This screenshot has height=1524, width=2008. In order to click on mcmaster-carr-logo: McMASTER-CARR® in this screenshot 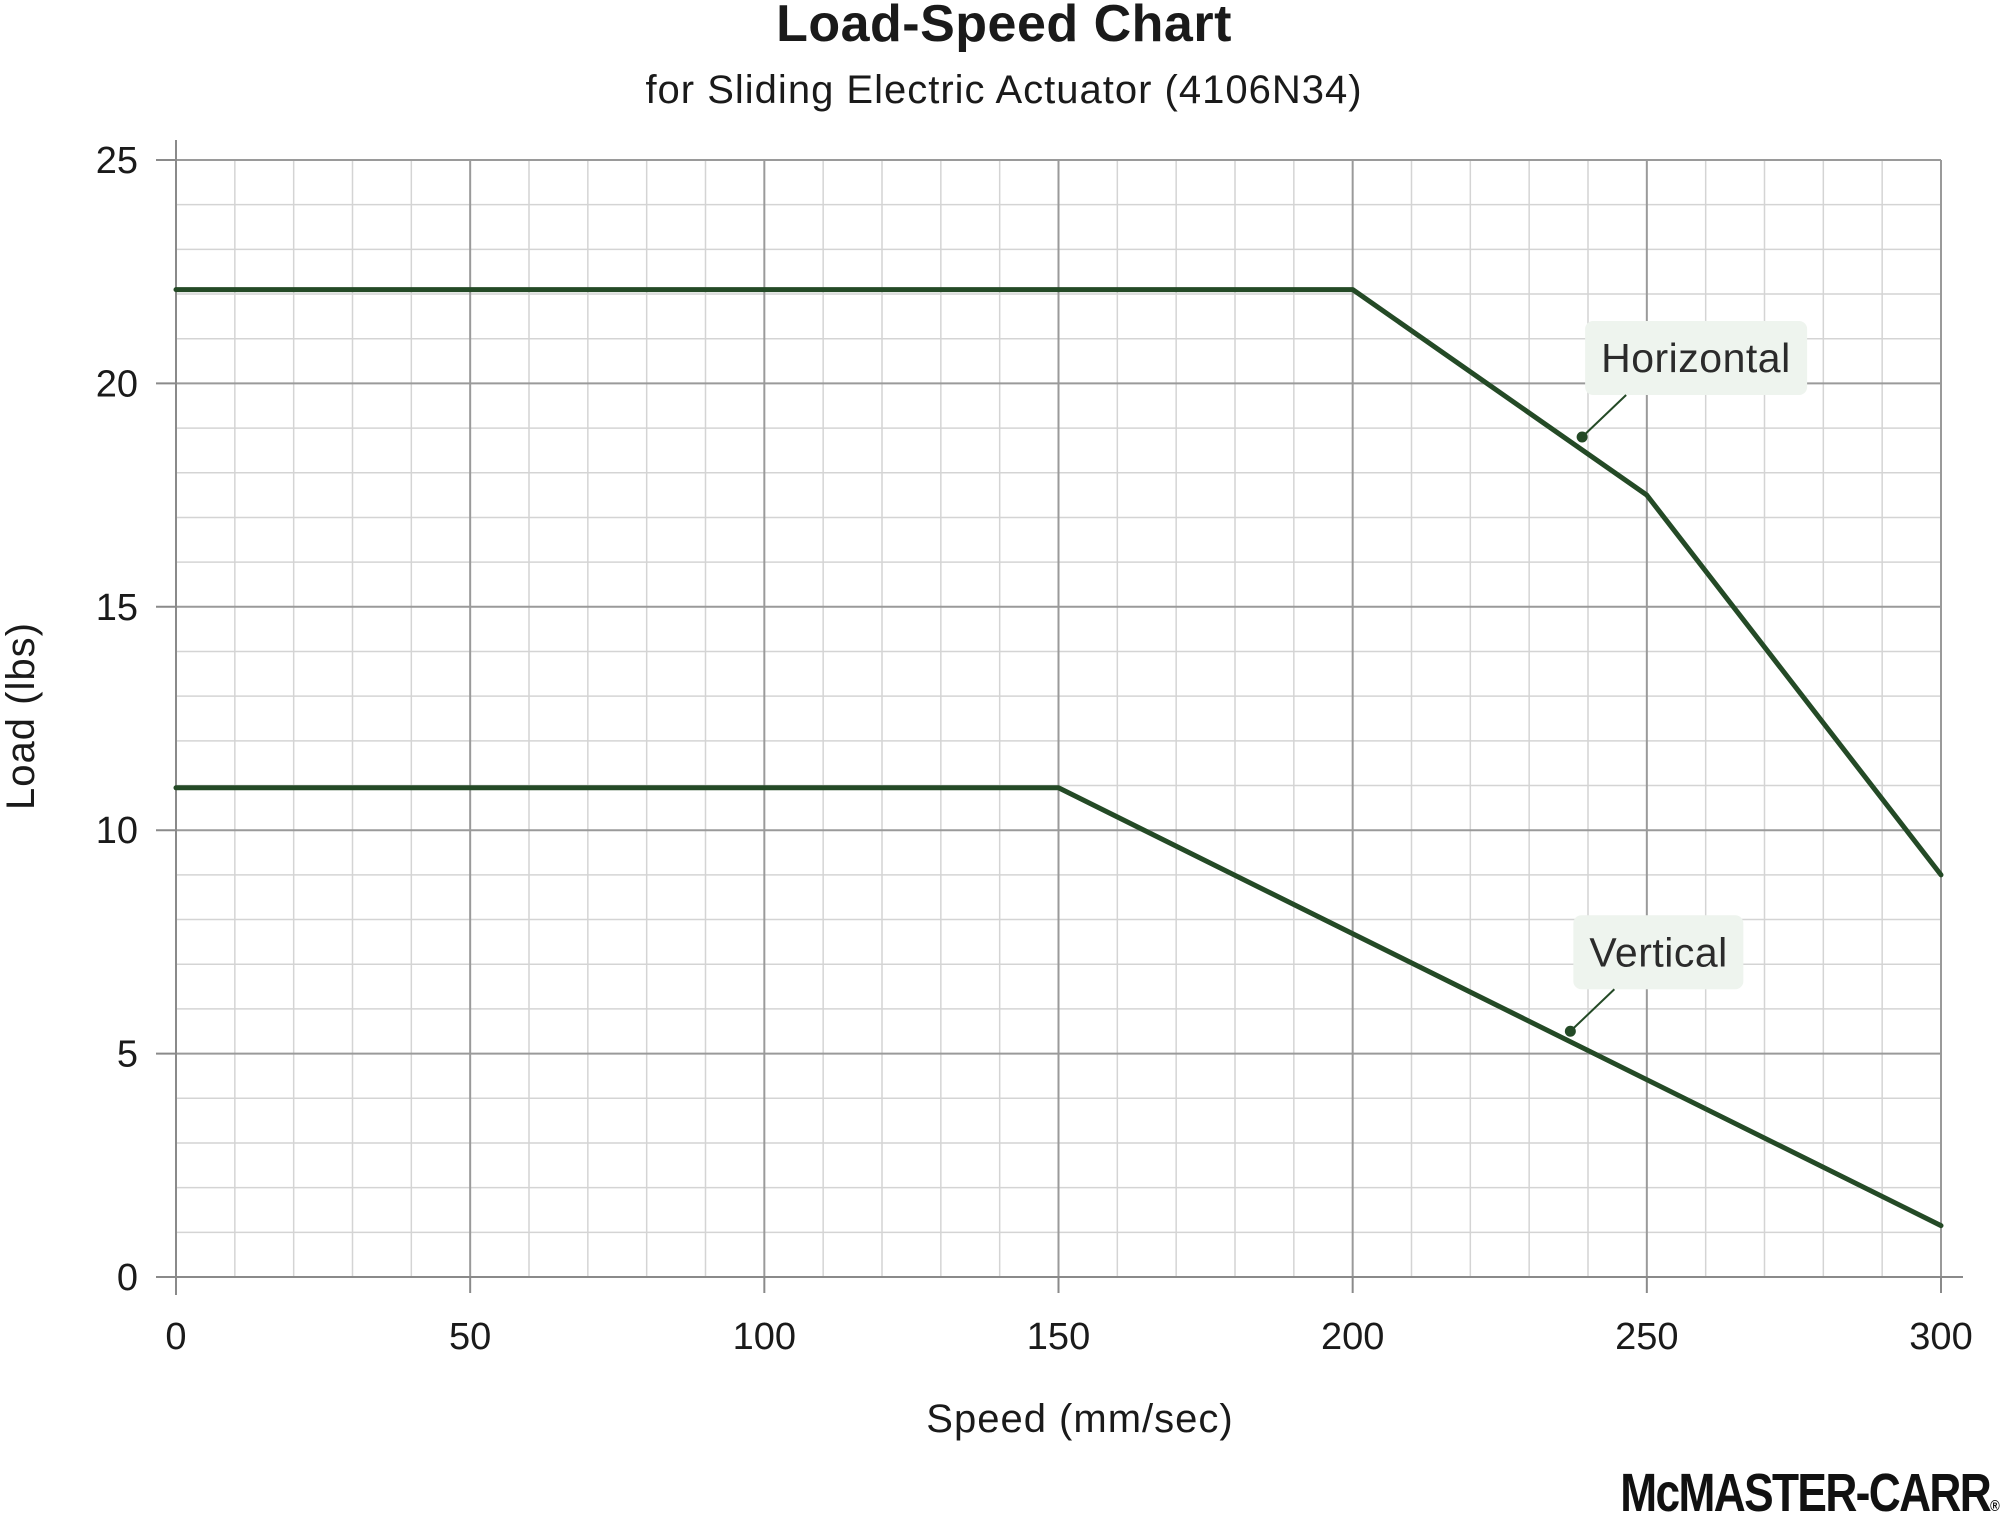, I will do `click(1810, 1493)`.